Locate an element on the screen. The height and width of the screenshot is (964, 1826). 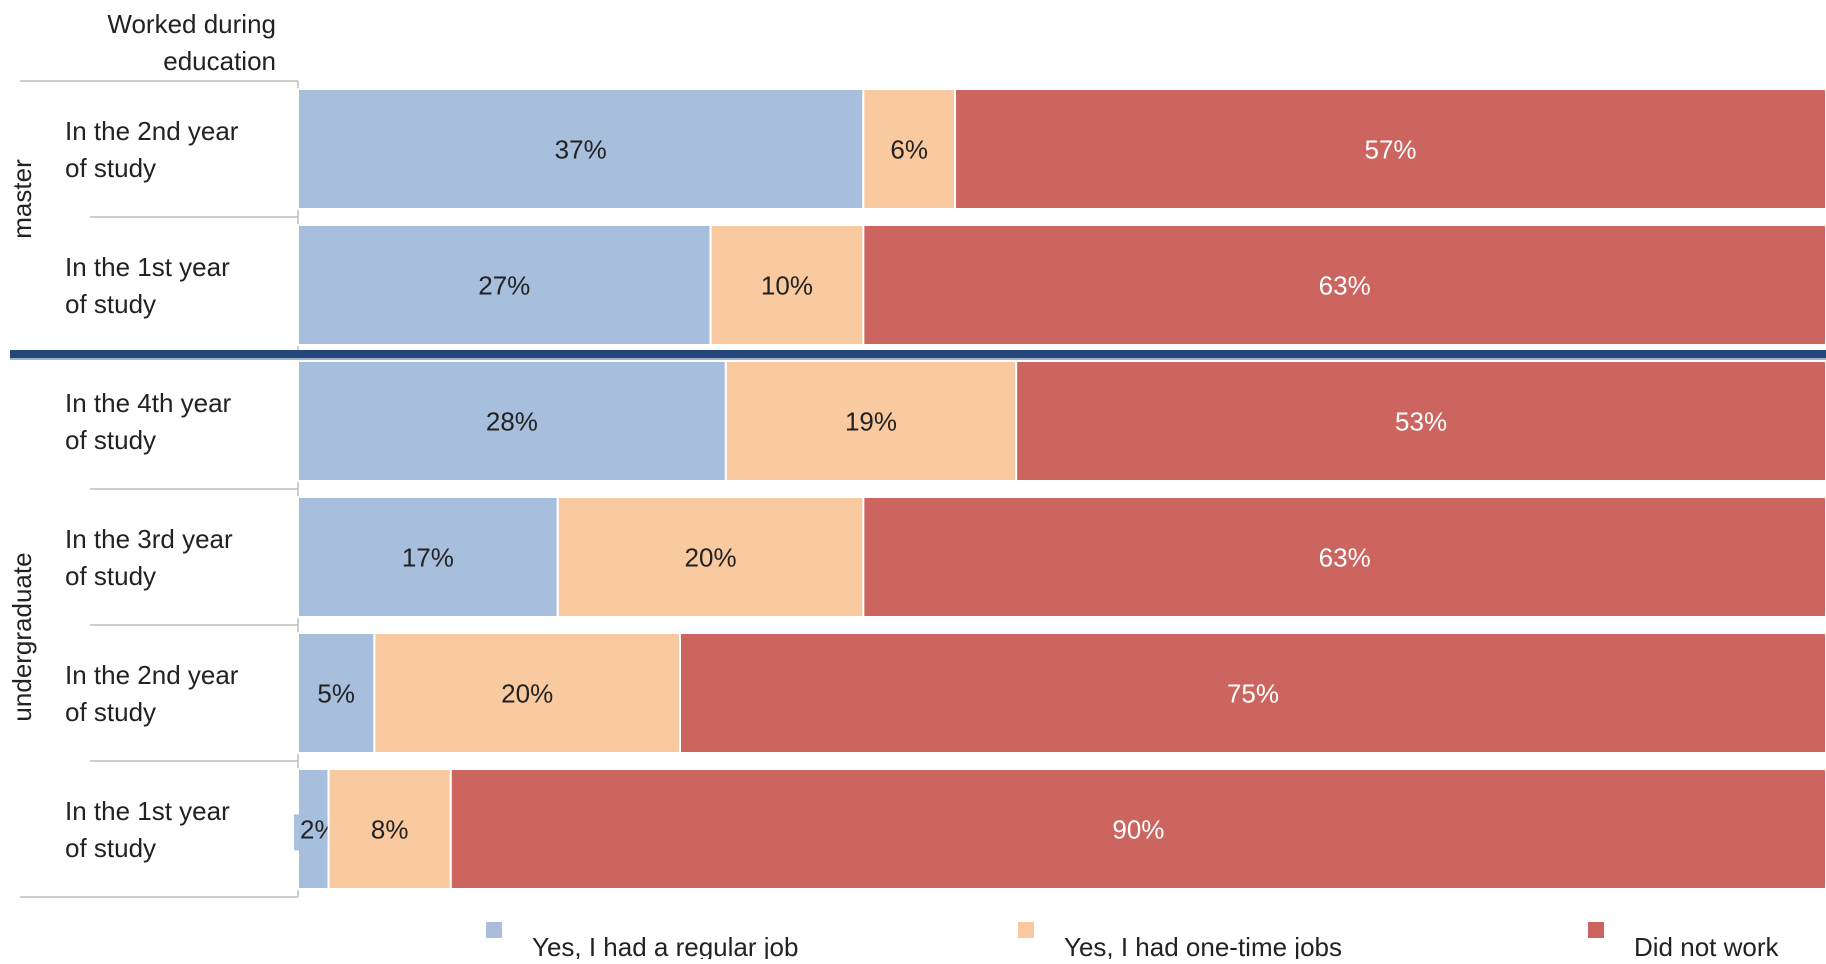
data-label: 57% is located at coordinates (1390, 149).